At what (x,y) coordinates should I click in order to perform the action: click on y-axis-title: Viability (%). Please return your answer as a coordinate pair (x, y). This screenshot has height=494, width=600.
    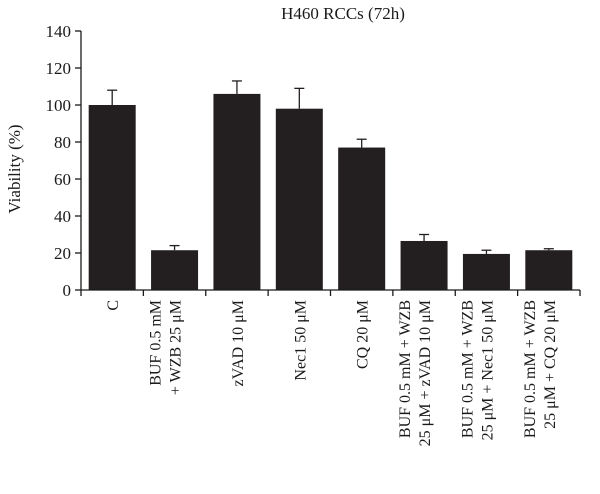
    Looking at the image, I should click on (14, 168).